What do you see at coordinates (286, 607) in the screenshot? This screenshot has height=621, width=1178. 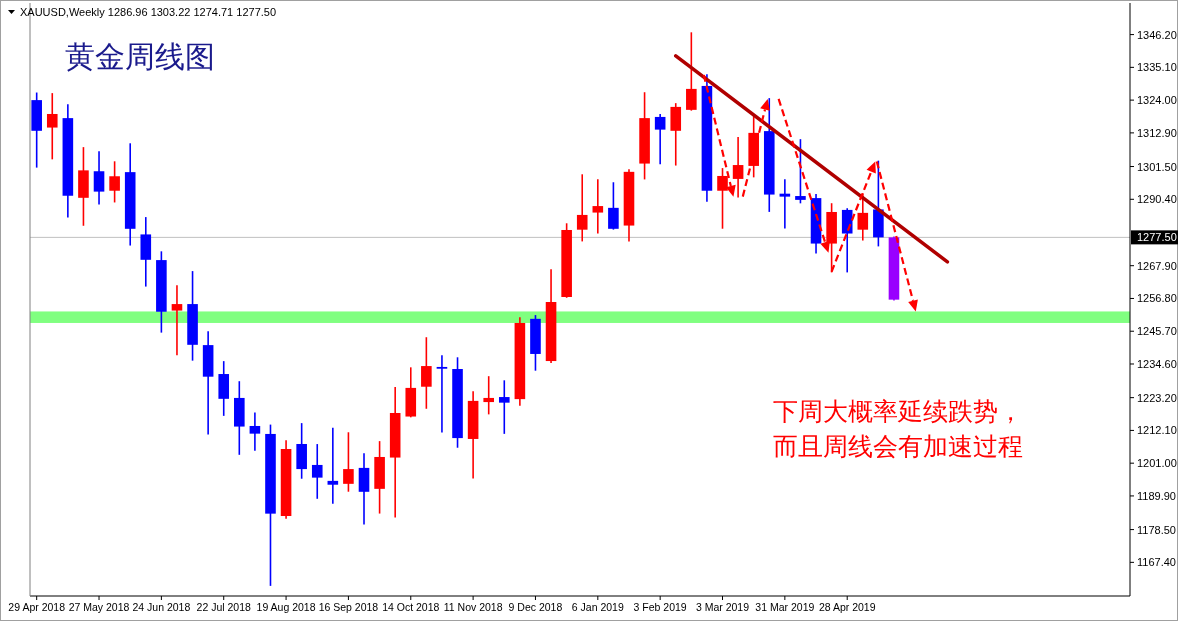 I see `x-tick-label: 19 Aug 2018` at bounding box center [286, 607].